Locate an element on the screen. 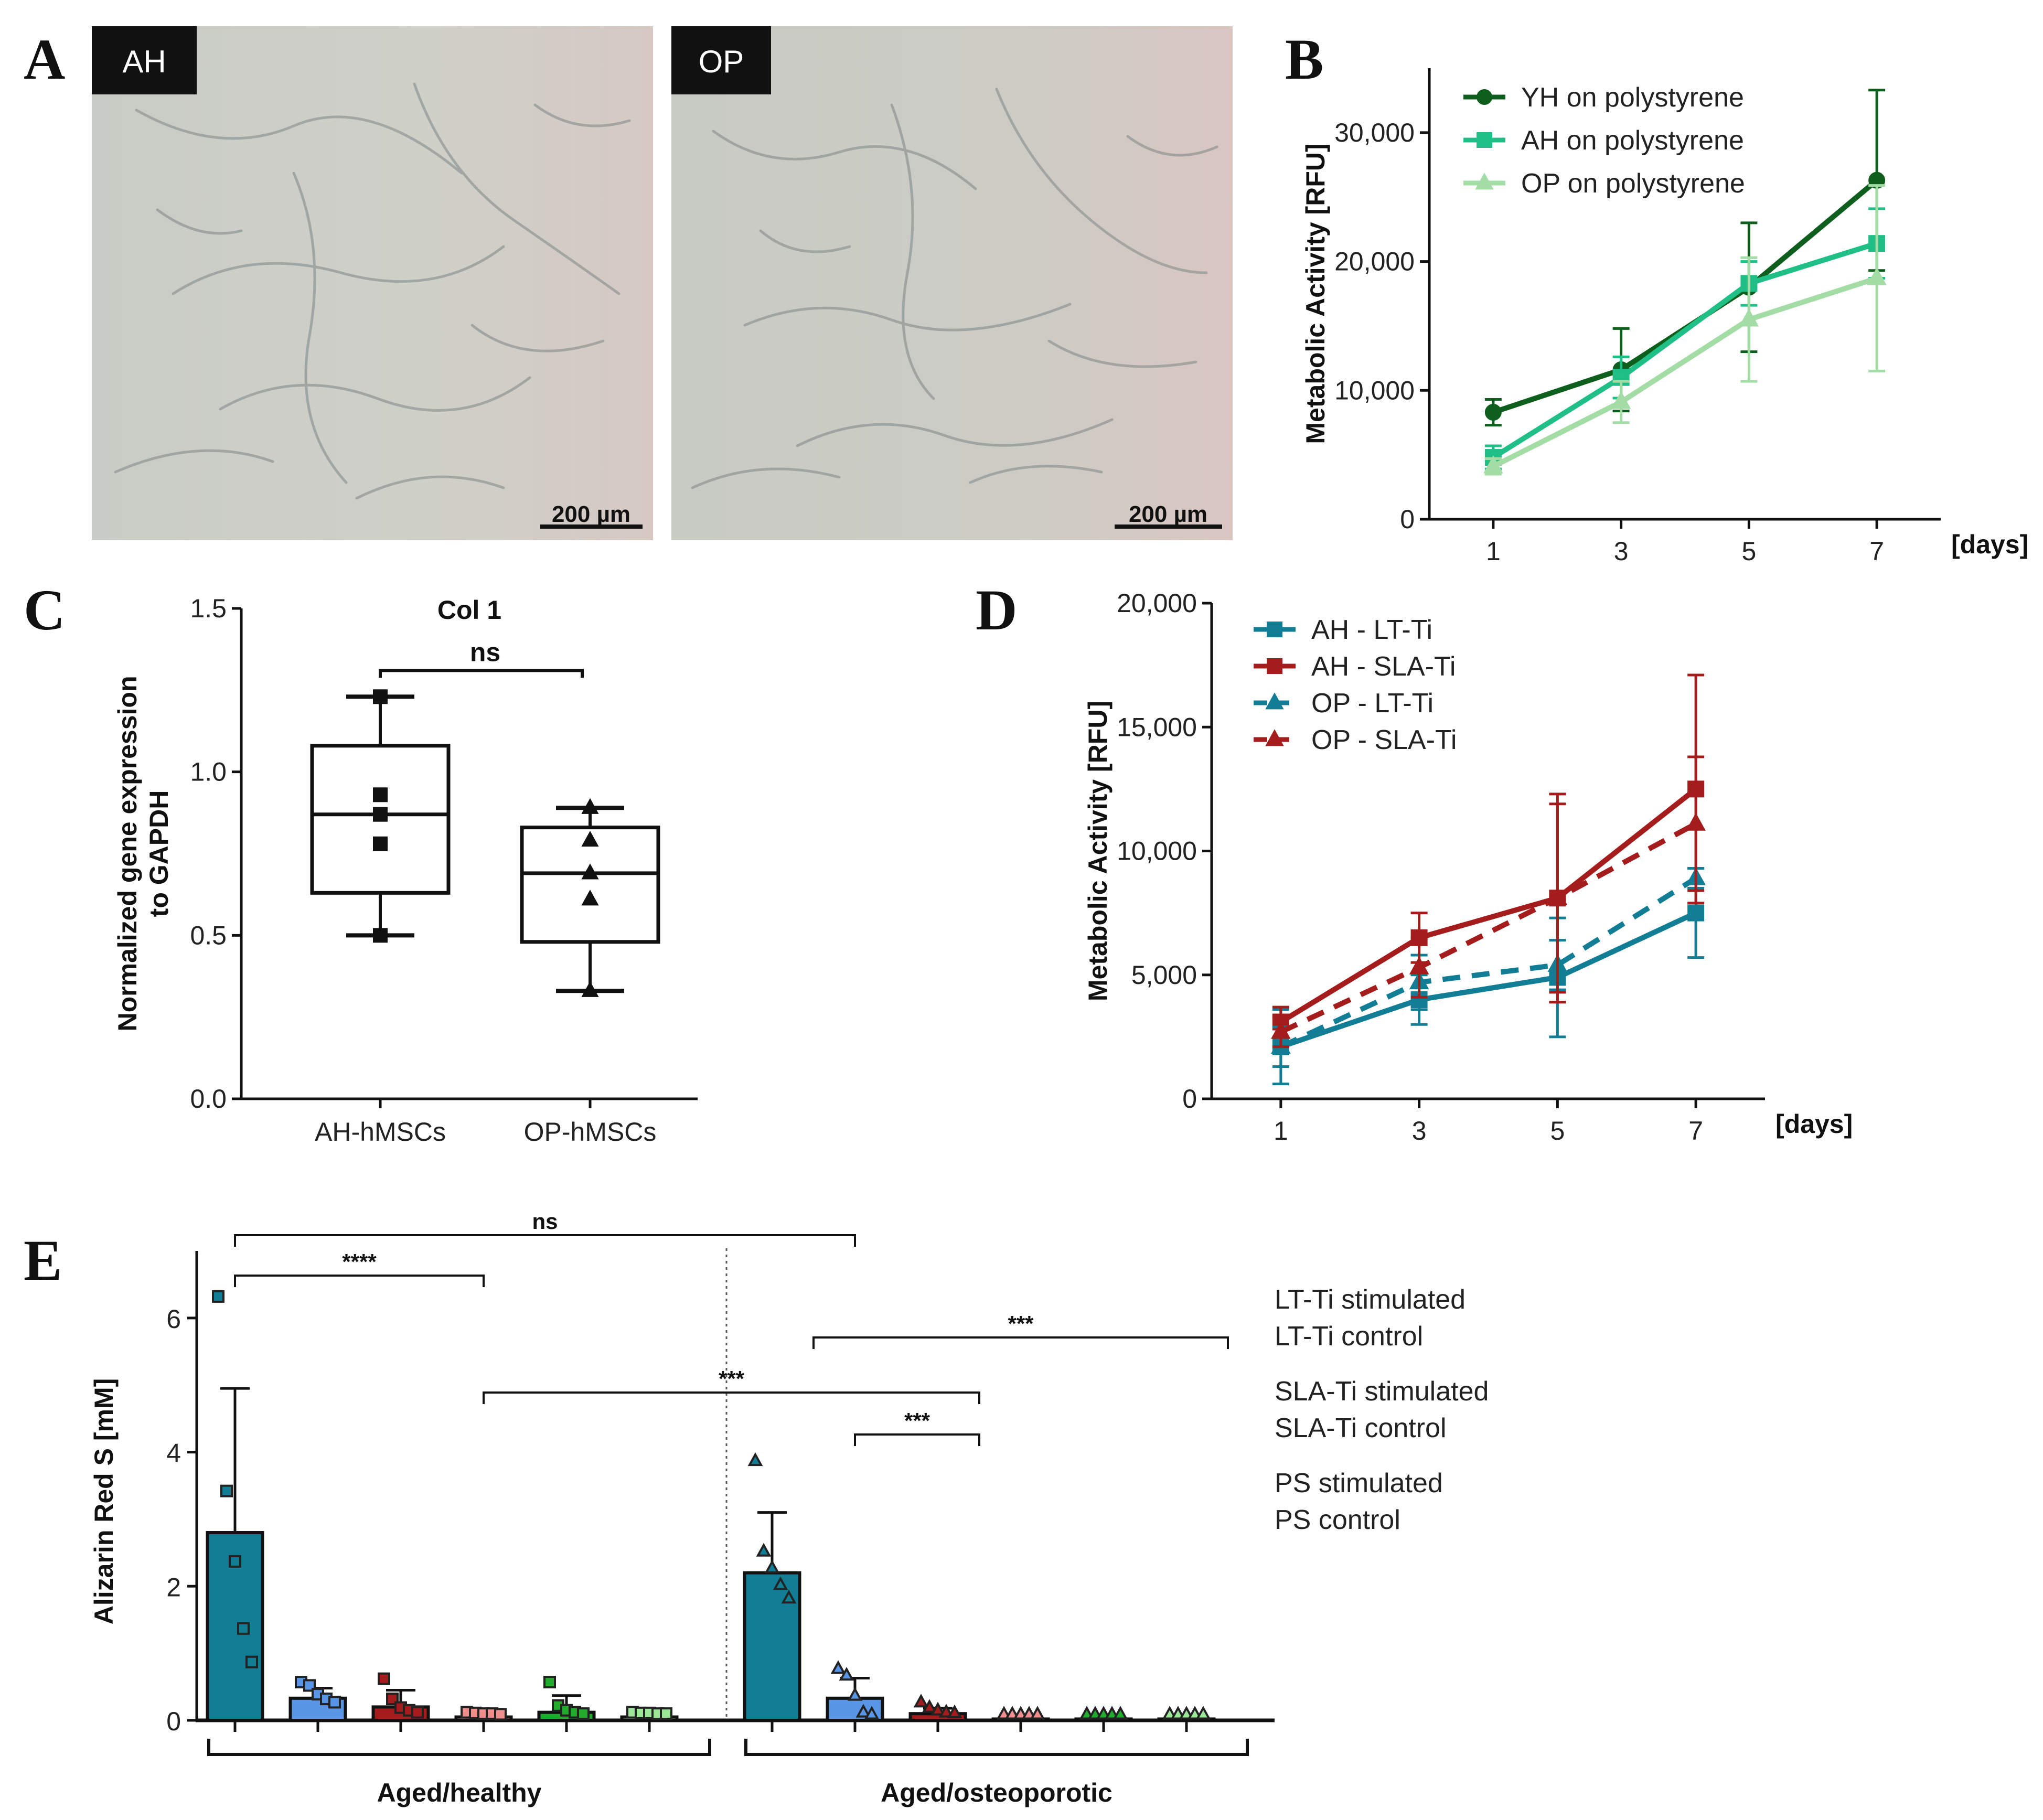 The image size is (2043, 1820). legend-label: SLA-Ti control is located at coordinates (1361, 1428).